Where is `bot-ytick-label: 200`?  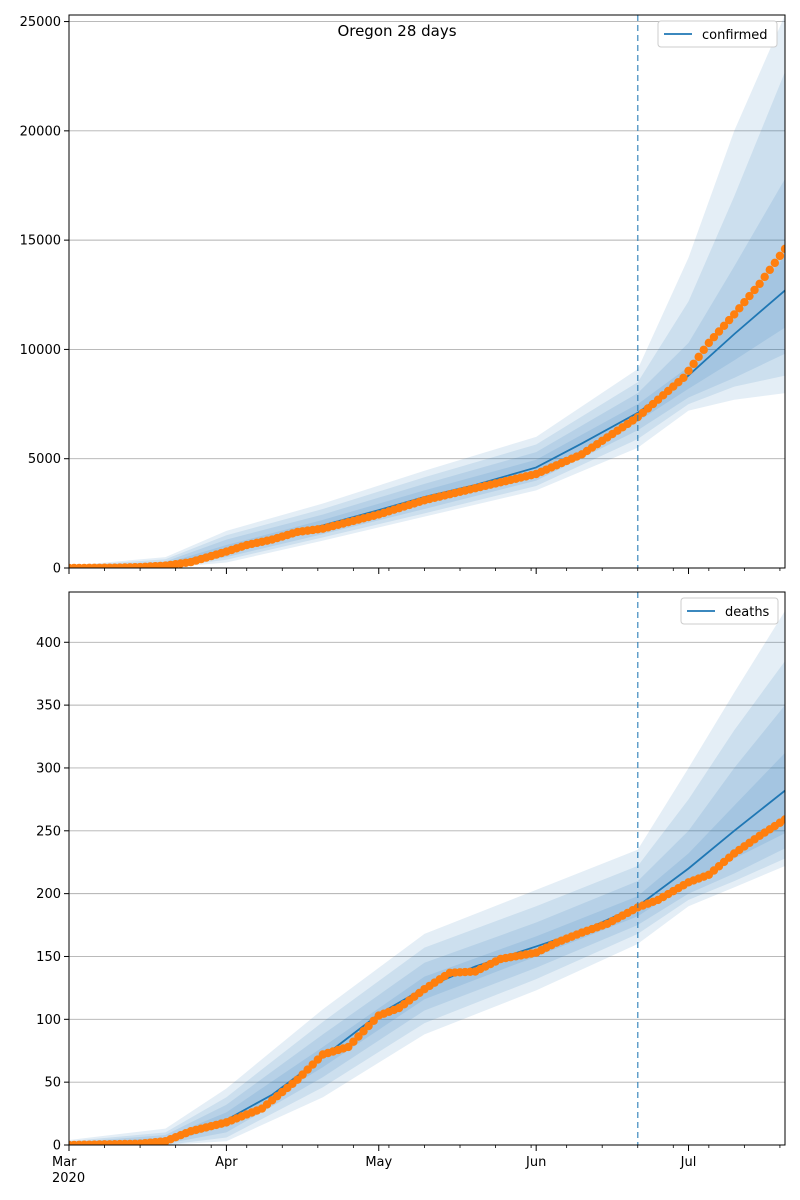
bot-ytick-label: 200 is located at coordinates (48, 894).